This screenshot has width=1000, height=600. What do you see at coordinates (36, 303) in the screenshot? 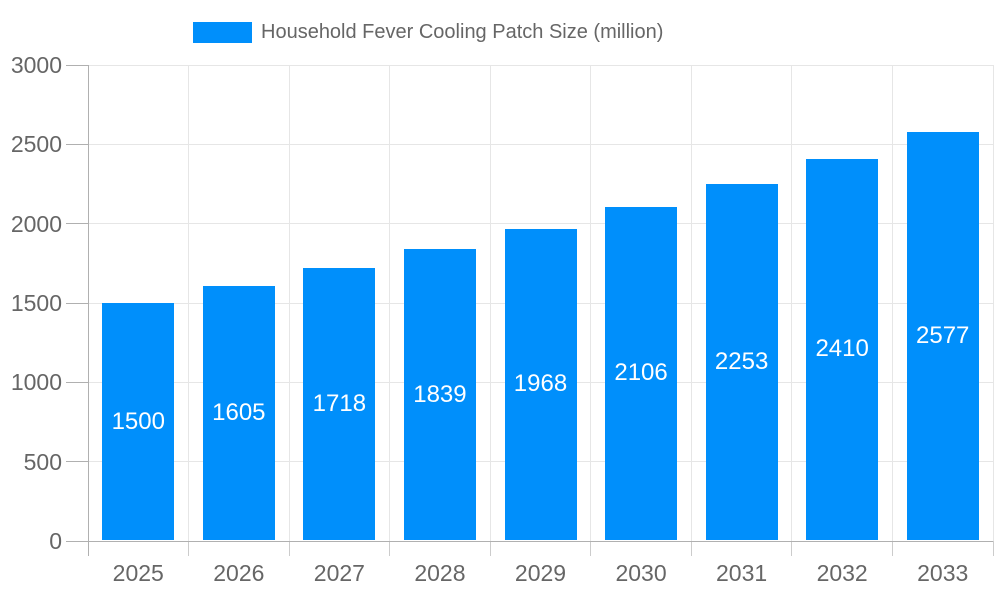
I see `y-tick-label: 1500` at bounding box center [36, 303].